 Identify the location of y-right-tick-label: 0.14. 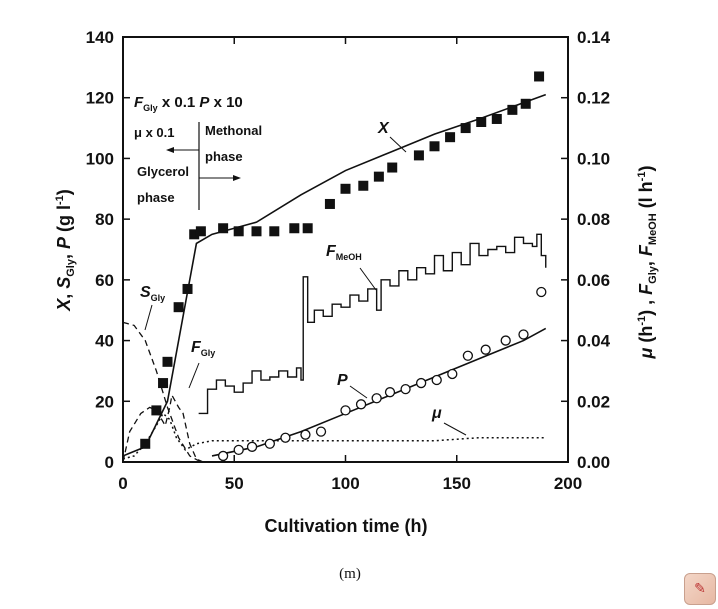
(594, 37).